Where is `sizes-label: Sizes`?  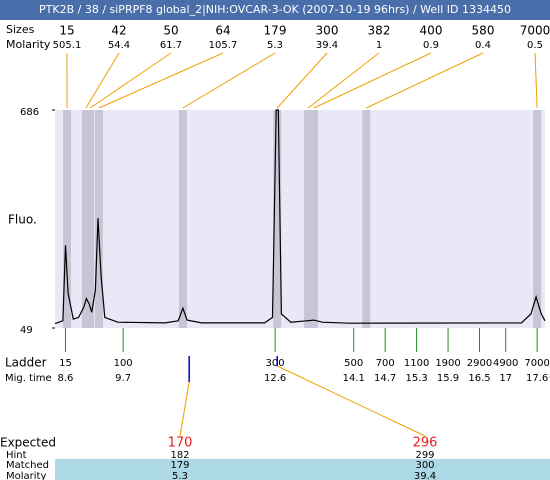
sizes-label: Sizes is located at coordinates (20, 29).